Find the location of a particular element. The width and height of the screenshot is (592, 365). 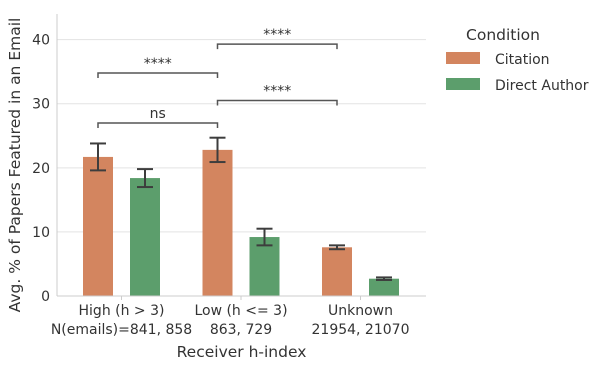

x-tick-label-1: Low (h <= 3) is located at coordinates (240, 311).